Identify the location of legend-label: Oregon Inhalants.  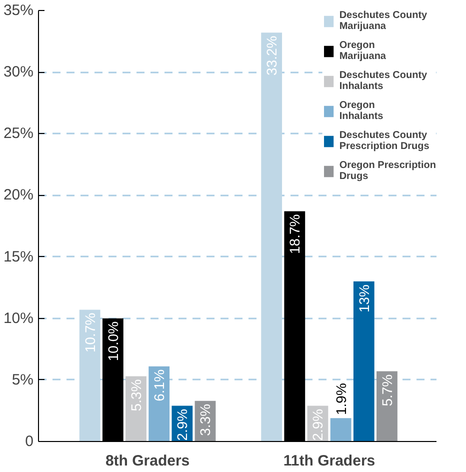
(361, 111).